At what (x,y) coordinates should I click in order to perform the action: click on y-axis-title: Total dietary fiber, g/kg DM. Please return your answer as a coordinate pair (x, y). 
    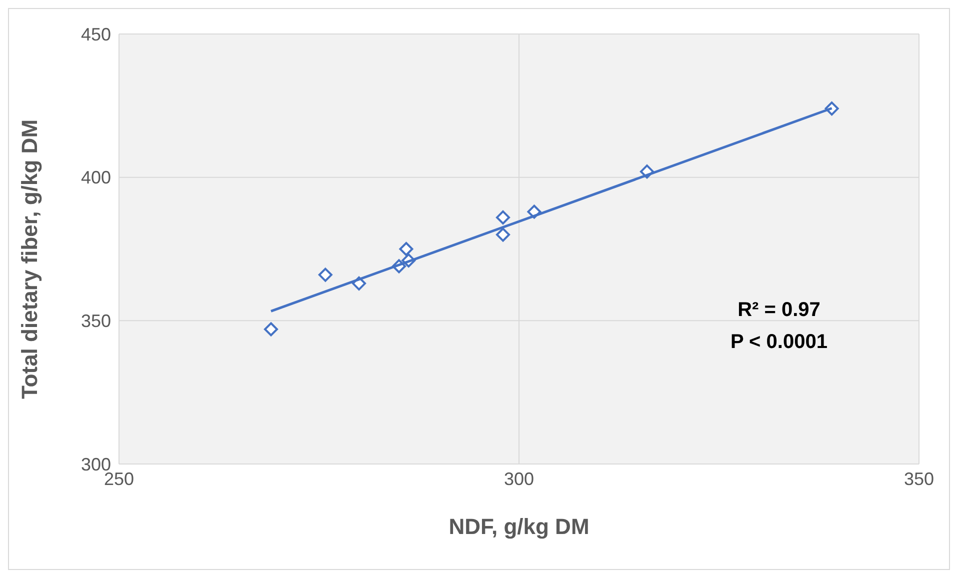
    Looking at the image, I should click on (29, 259).